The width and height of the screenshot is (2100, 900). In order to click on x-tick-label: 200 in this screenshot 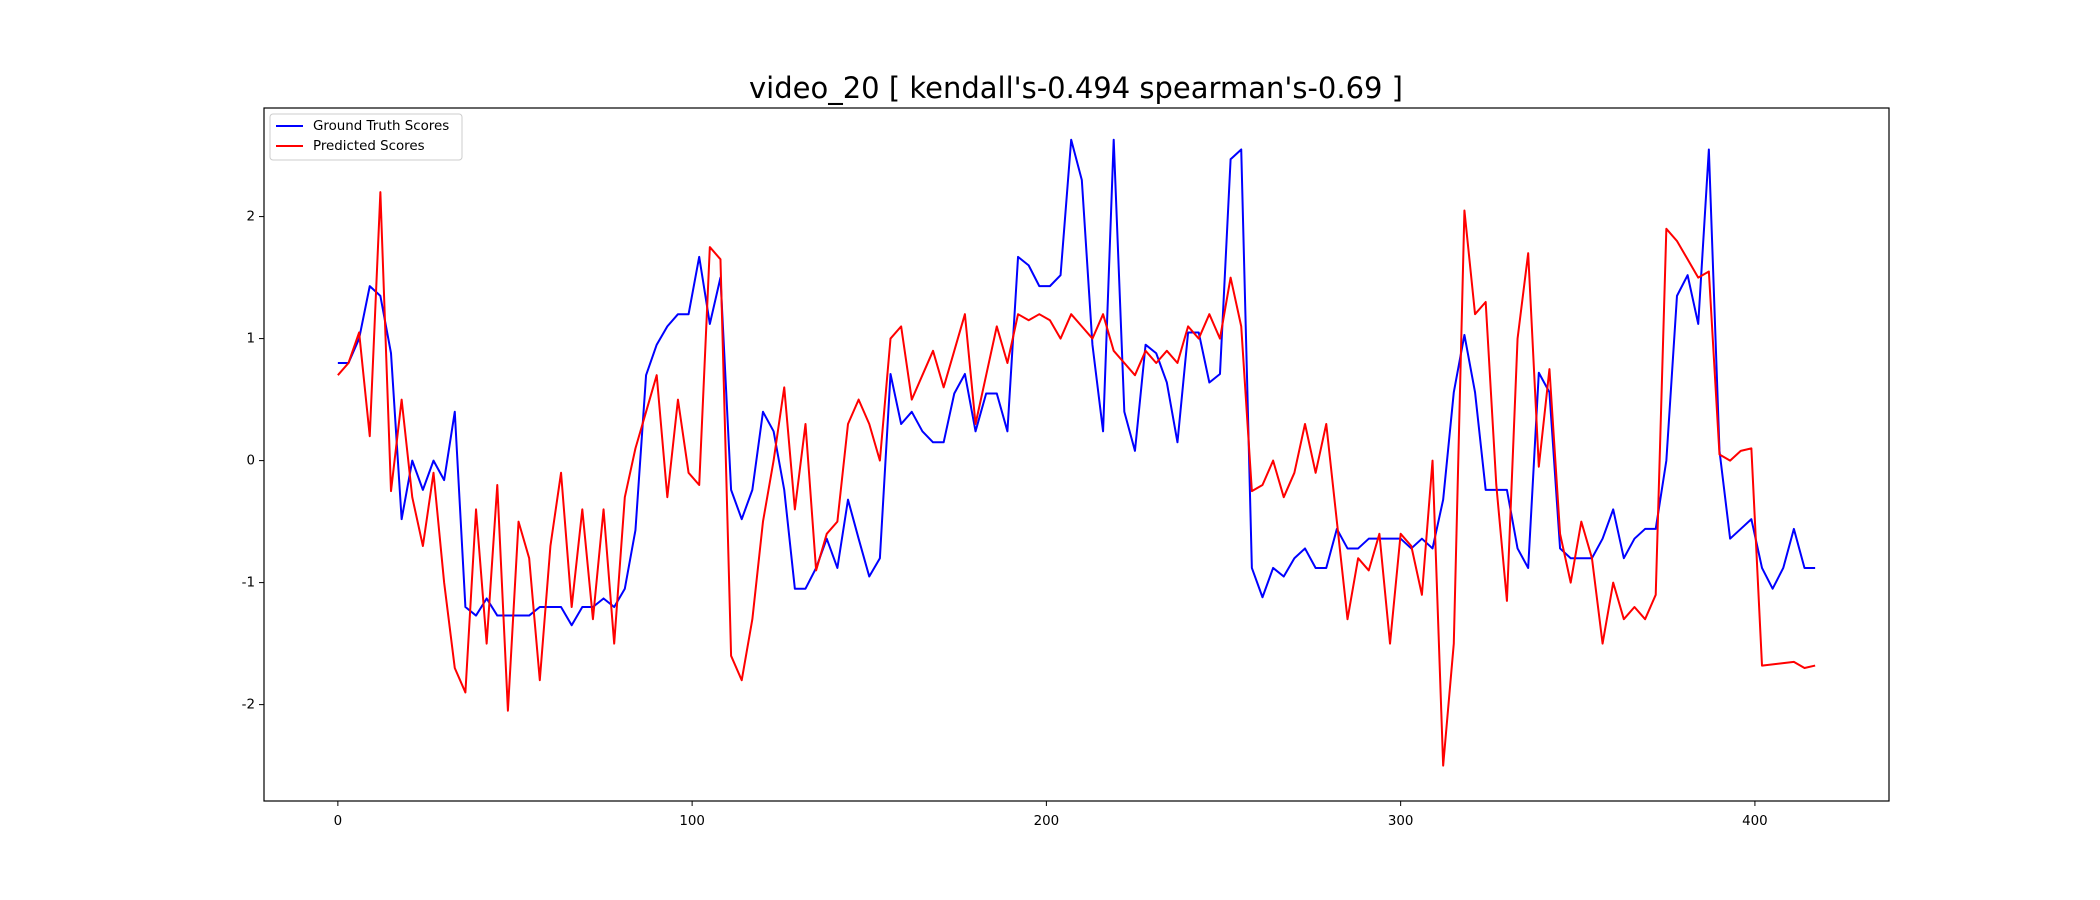, I will do `click(1047, 821)`.